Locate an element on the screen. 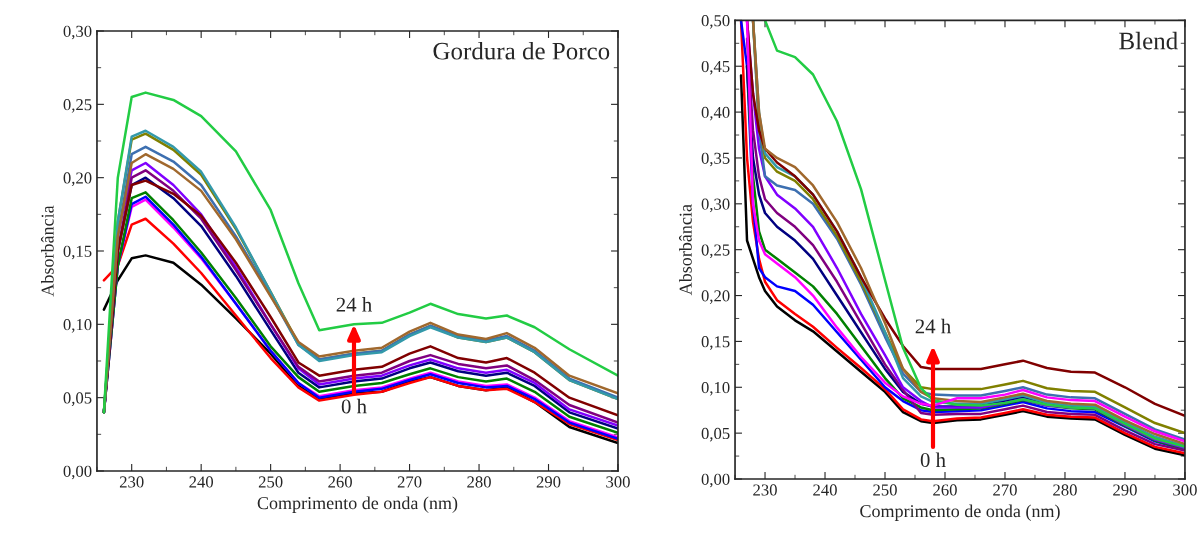  y-tick-label: 0,45 is located at coordinates (715, 67).